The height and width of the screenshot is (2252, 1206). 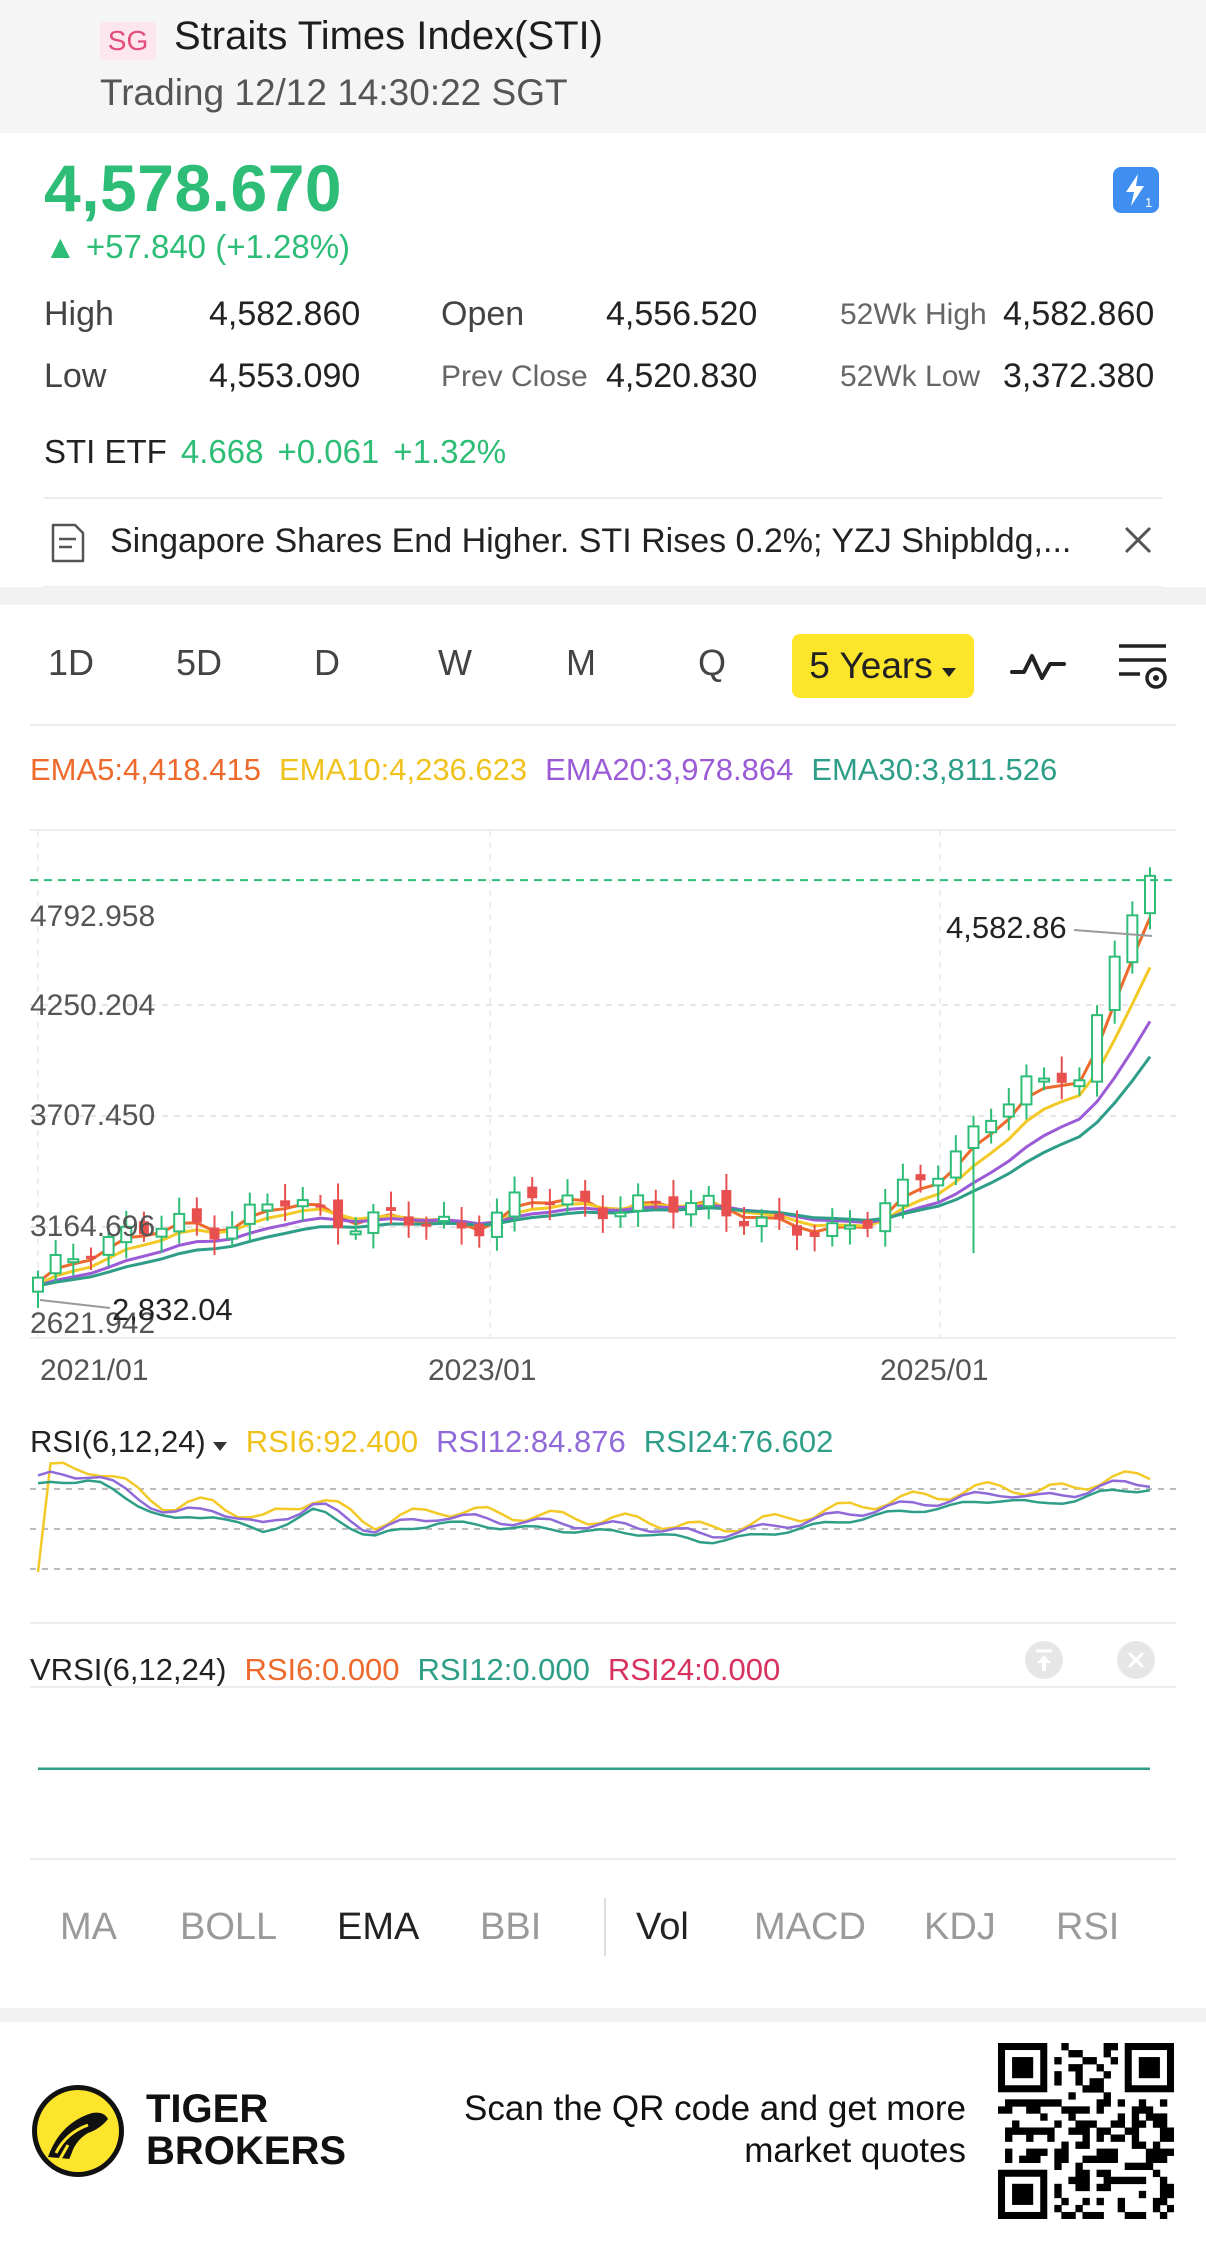 What do you see at coordinates (960, 1927) in the screenshot?
I see `indicator-kdj: KDJ` at bounding box center [960, 1927].